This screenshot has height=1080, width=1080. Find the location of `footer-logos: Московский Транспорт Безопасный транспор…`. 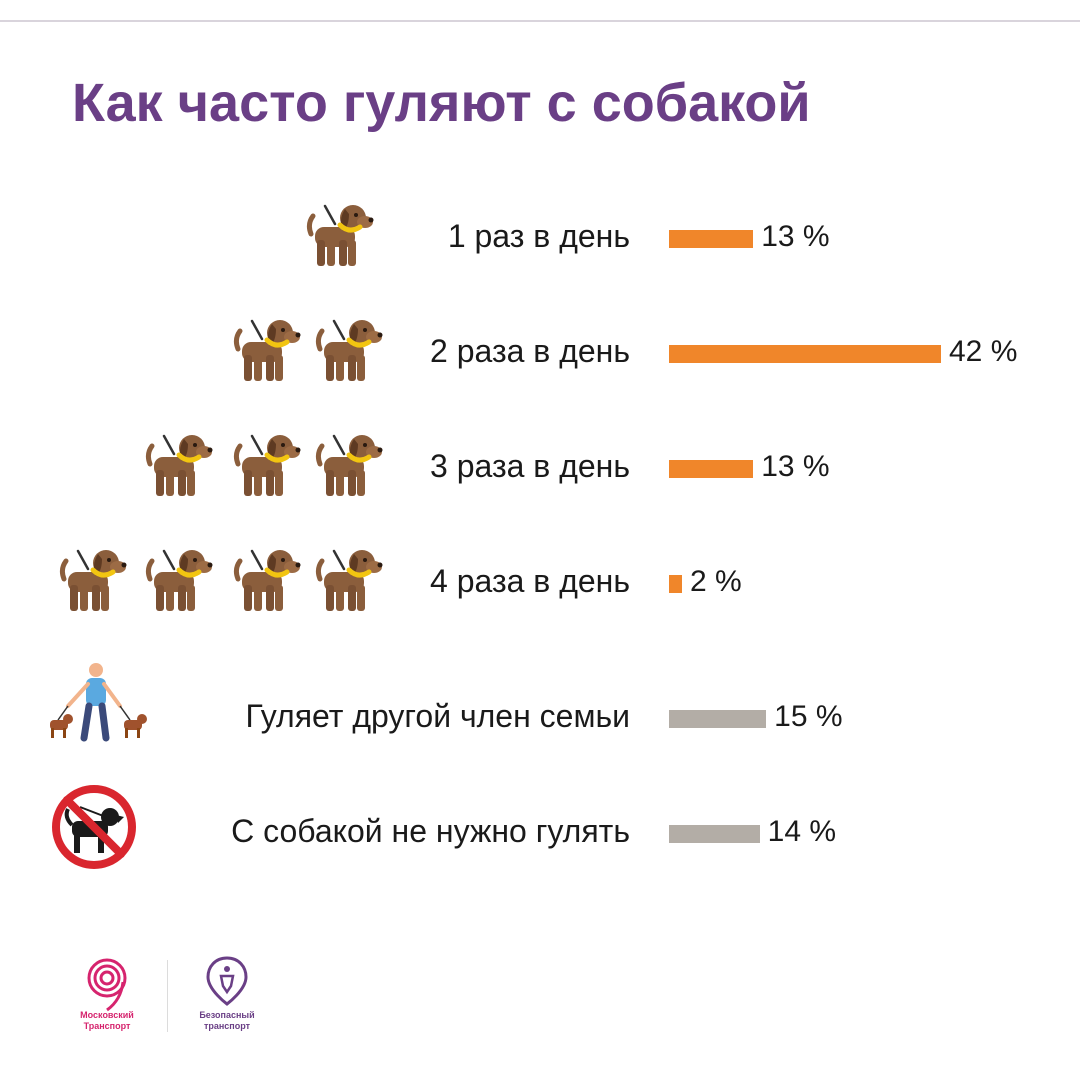

footer-logos: Московский Транспорт Безопасный транспор… is located at coordinates (200, 1000).